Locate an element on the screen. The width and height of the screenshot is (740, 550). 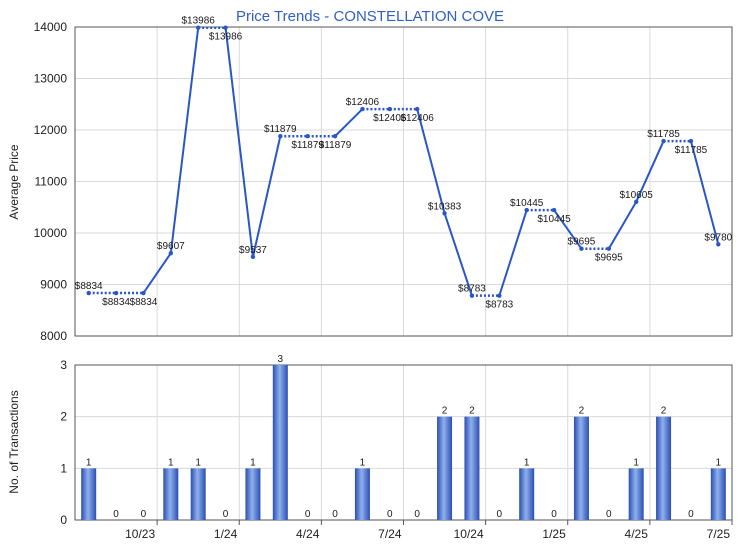
x-tick-label: 10/23 is located at coordinates (140, 534).